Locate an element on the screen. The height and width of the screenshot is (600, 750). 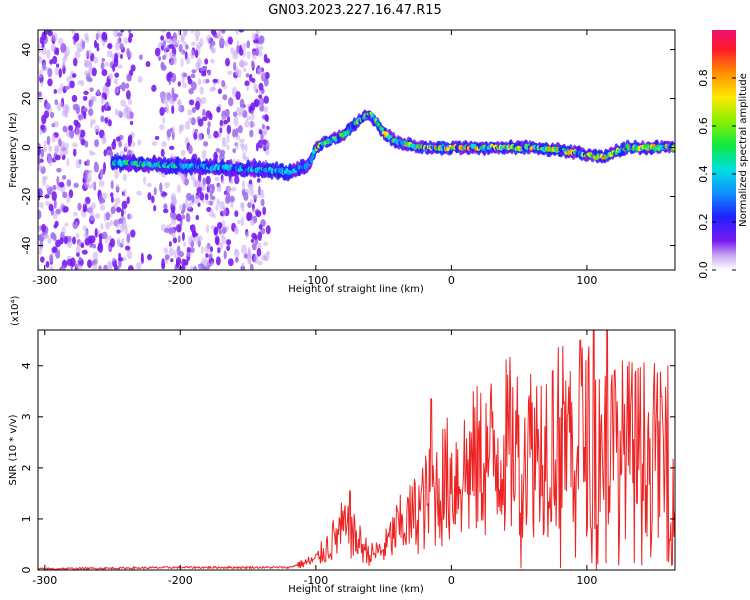
y-tick-label: 4 is located at coordinates (26, 365).